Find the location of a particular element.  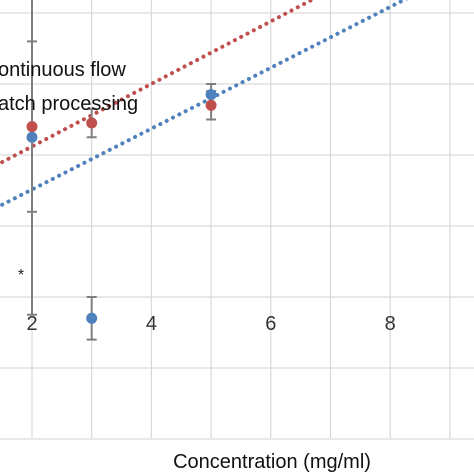

legend: ontinuous flow atch processing is located at coordinates (69, 87).